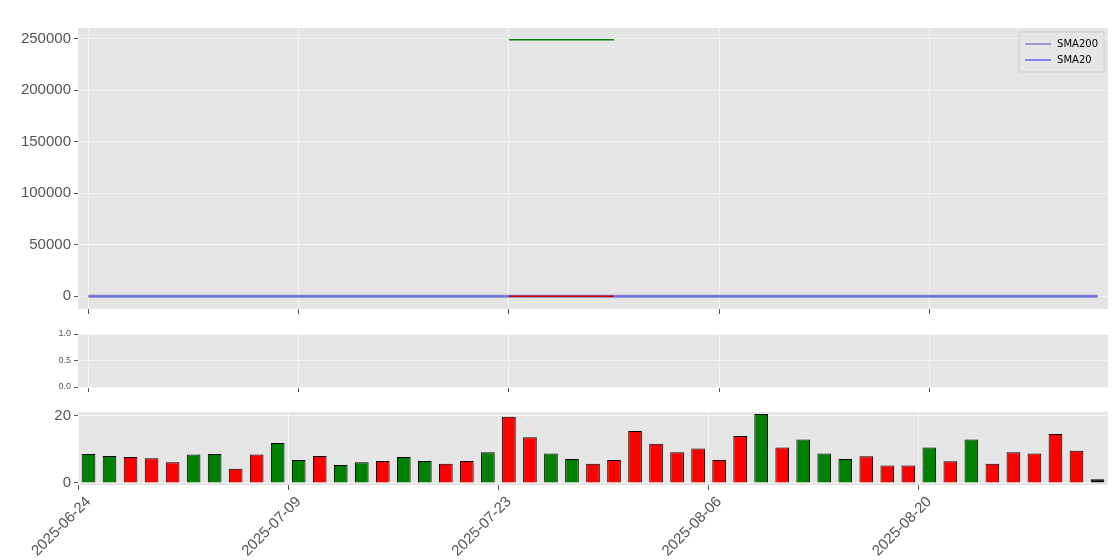 Image resolution: width=1120 pixels, height=560 pixels. What do you see at coordinates (45, 192) in the screenshot?
I see `y-tick-label: 100000` at bounding box center [45, 192].